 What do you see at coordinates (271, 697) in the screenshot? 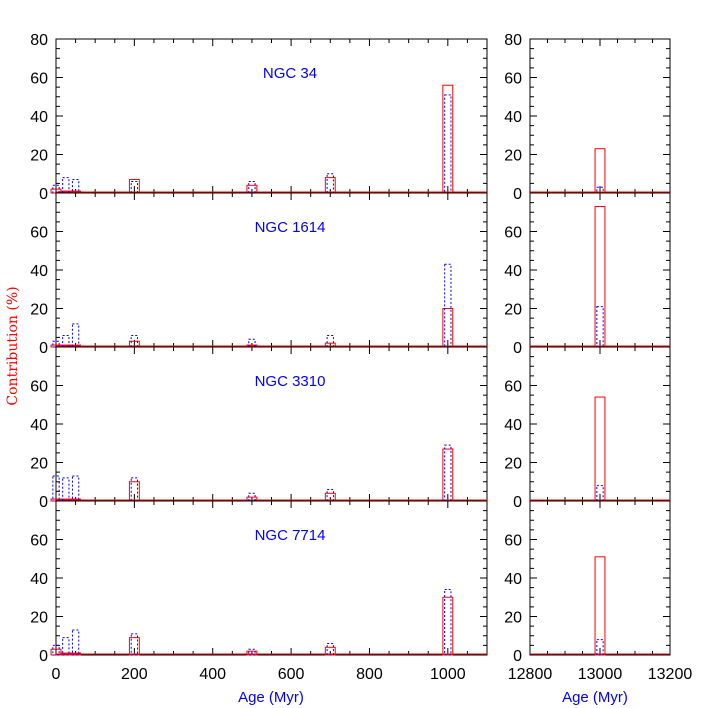
I see `x-axis-title-left: Age (Myr)` at bounding box center [271, 697].